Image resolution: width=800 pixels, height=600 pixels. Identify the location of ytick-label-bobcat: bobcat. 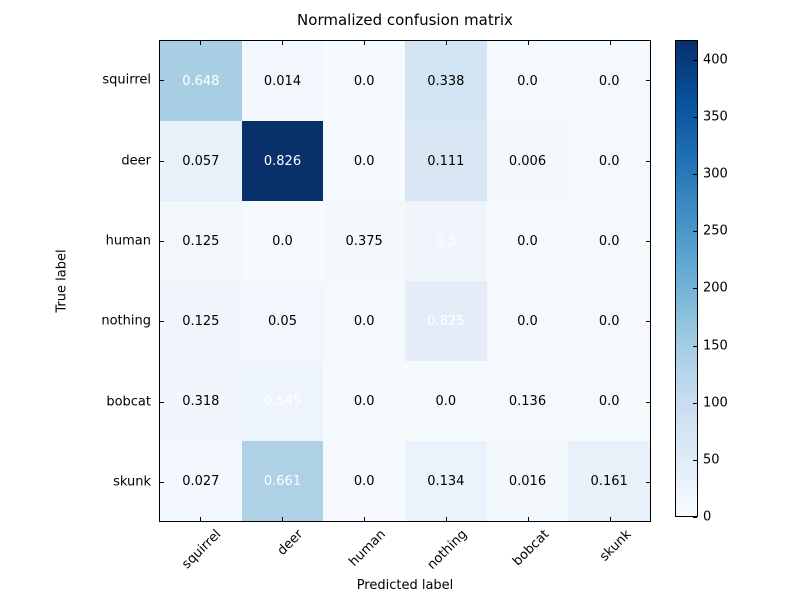
(128, 401).